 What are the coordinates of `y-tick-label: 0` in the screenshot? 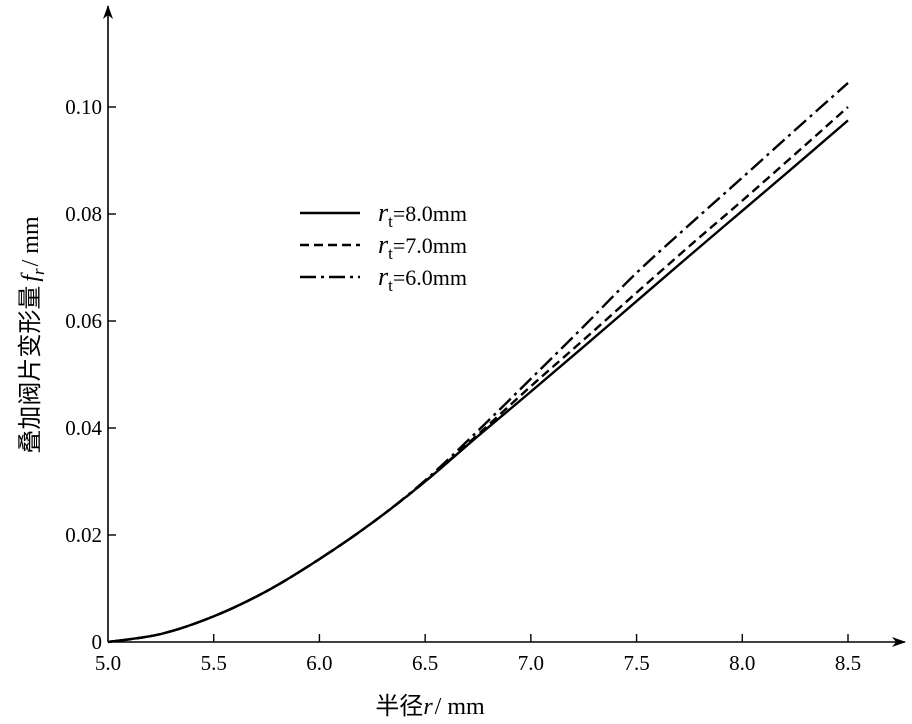 It's located at (97, 642).